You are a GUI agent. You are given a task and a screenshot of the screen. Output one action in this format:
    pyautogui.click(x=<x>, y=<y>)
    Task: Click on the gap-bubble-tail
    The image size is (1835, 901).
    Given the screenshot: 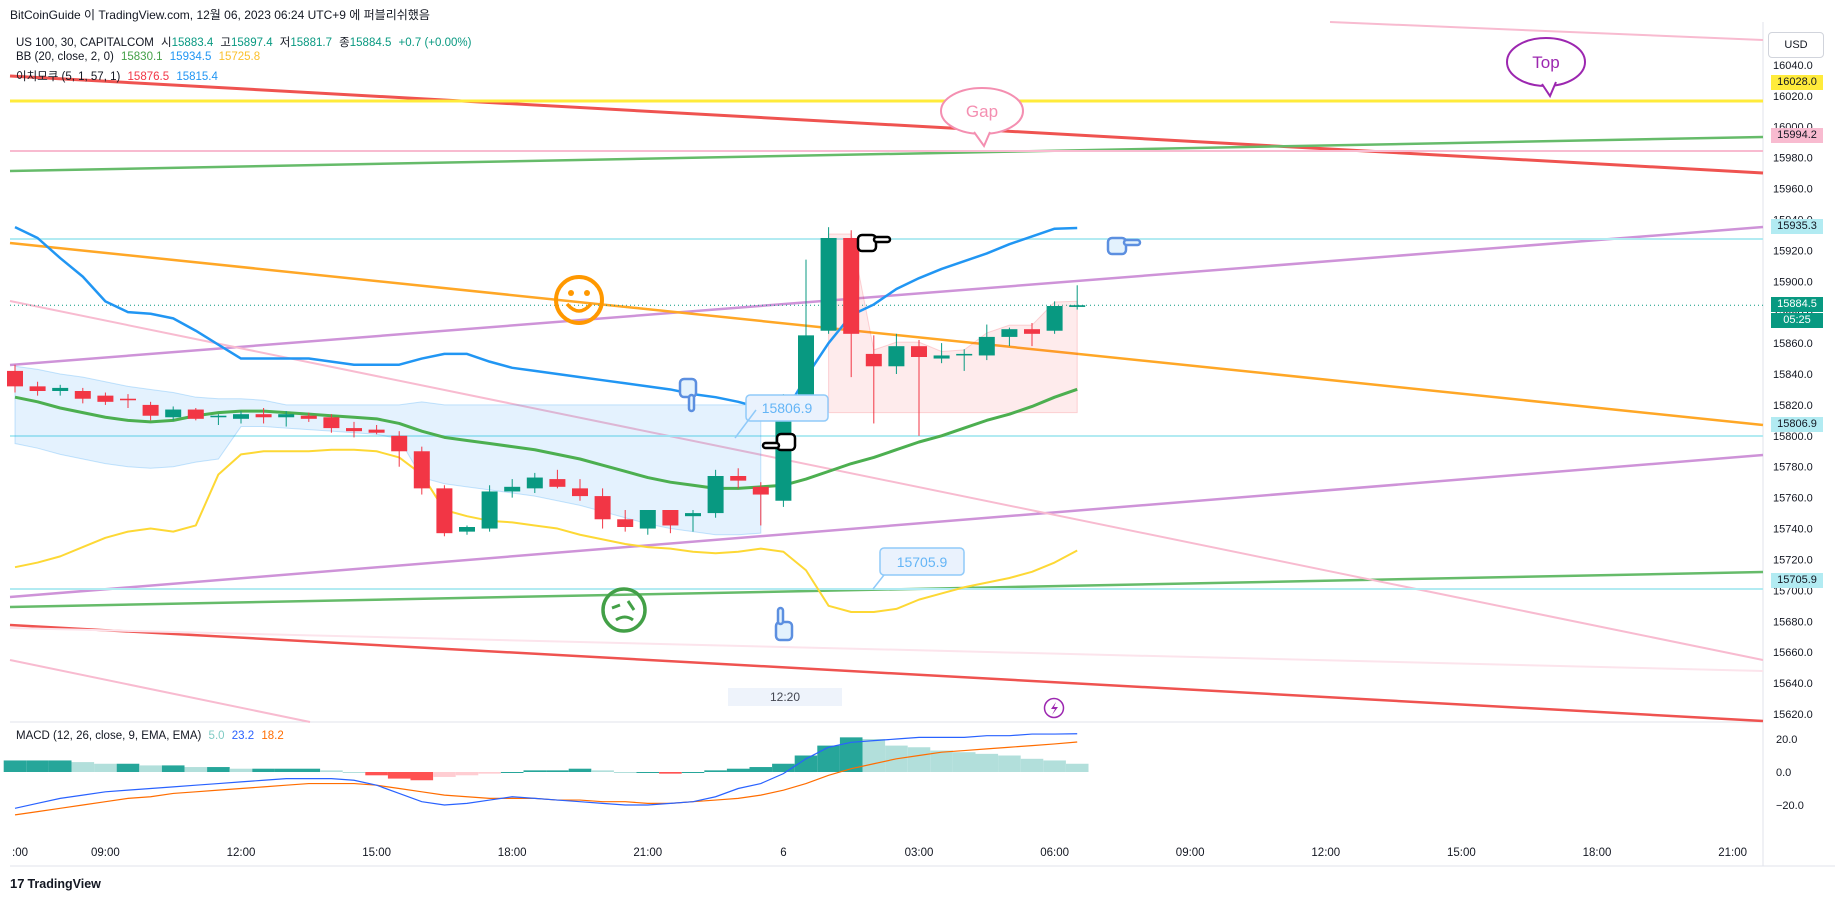 What is the action you would take?
    pyautogui.click(x=982, y=140)
    